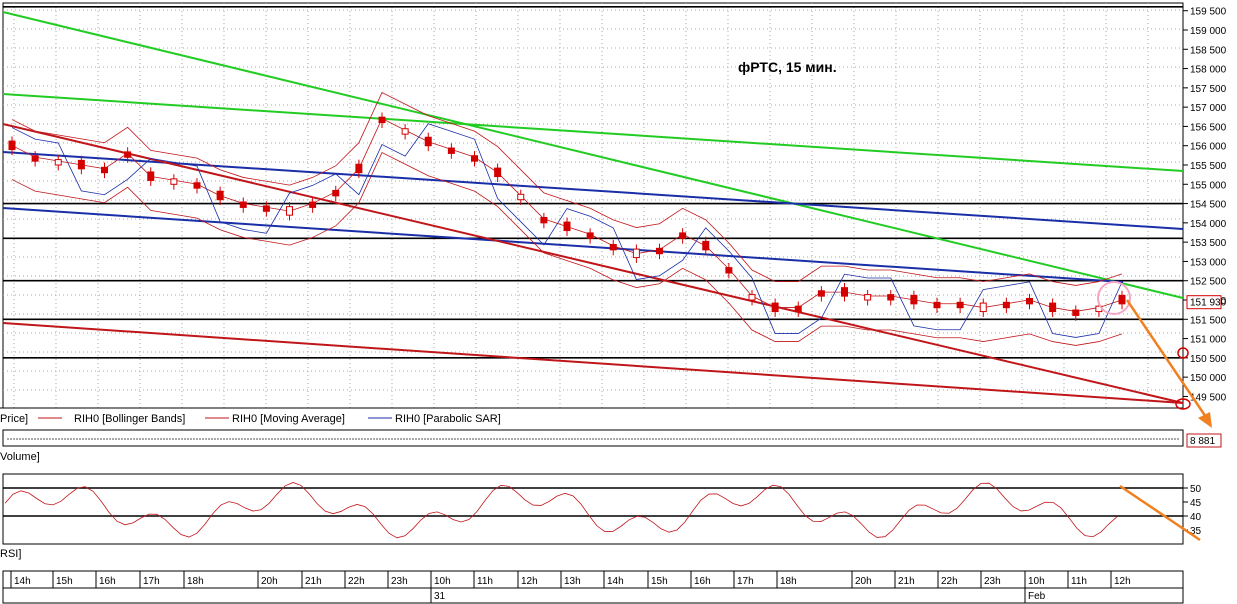  What do you see at coordinates (1208, 70) in the screenshot?
I see `price-tick-label: 158 000` at bounding box center [1208, 70].